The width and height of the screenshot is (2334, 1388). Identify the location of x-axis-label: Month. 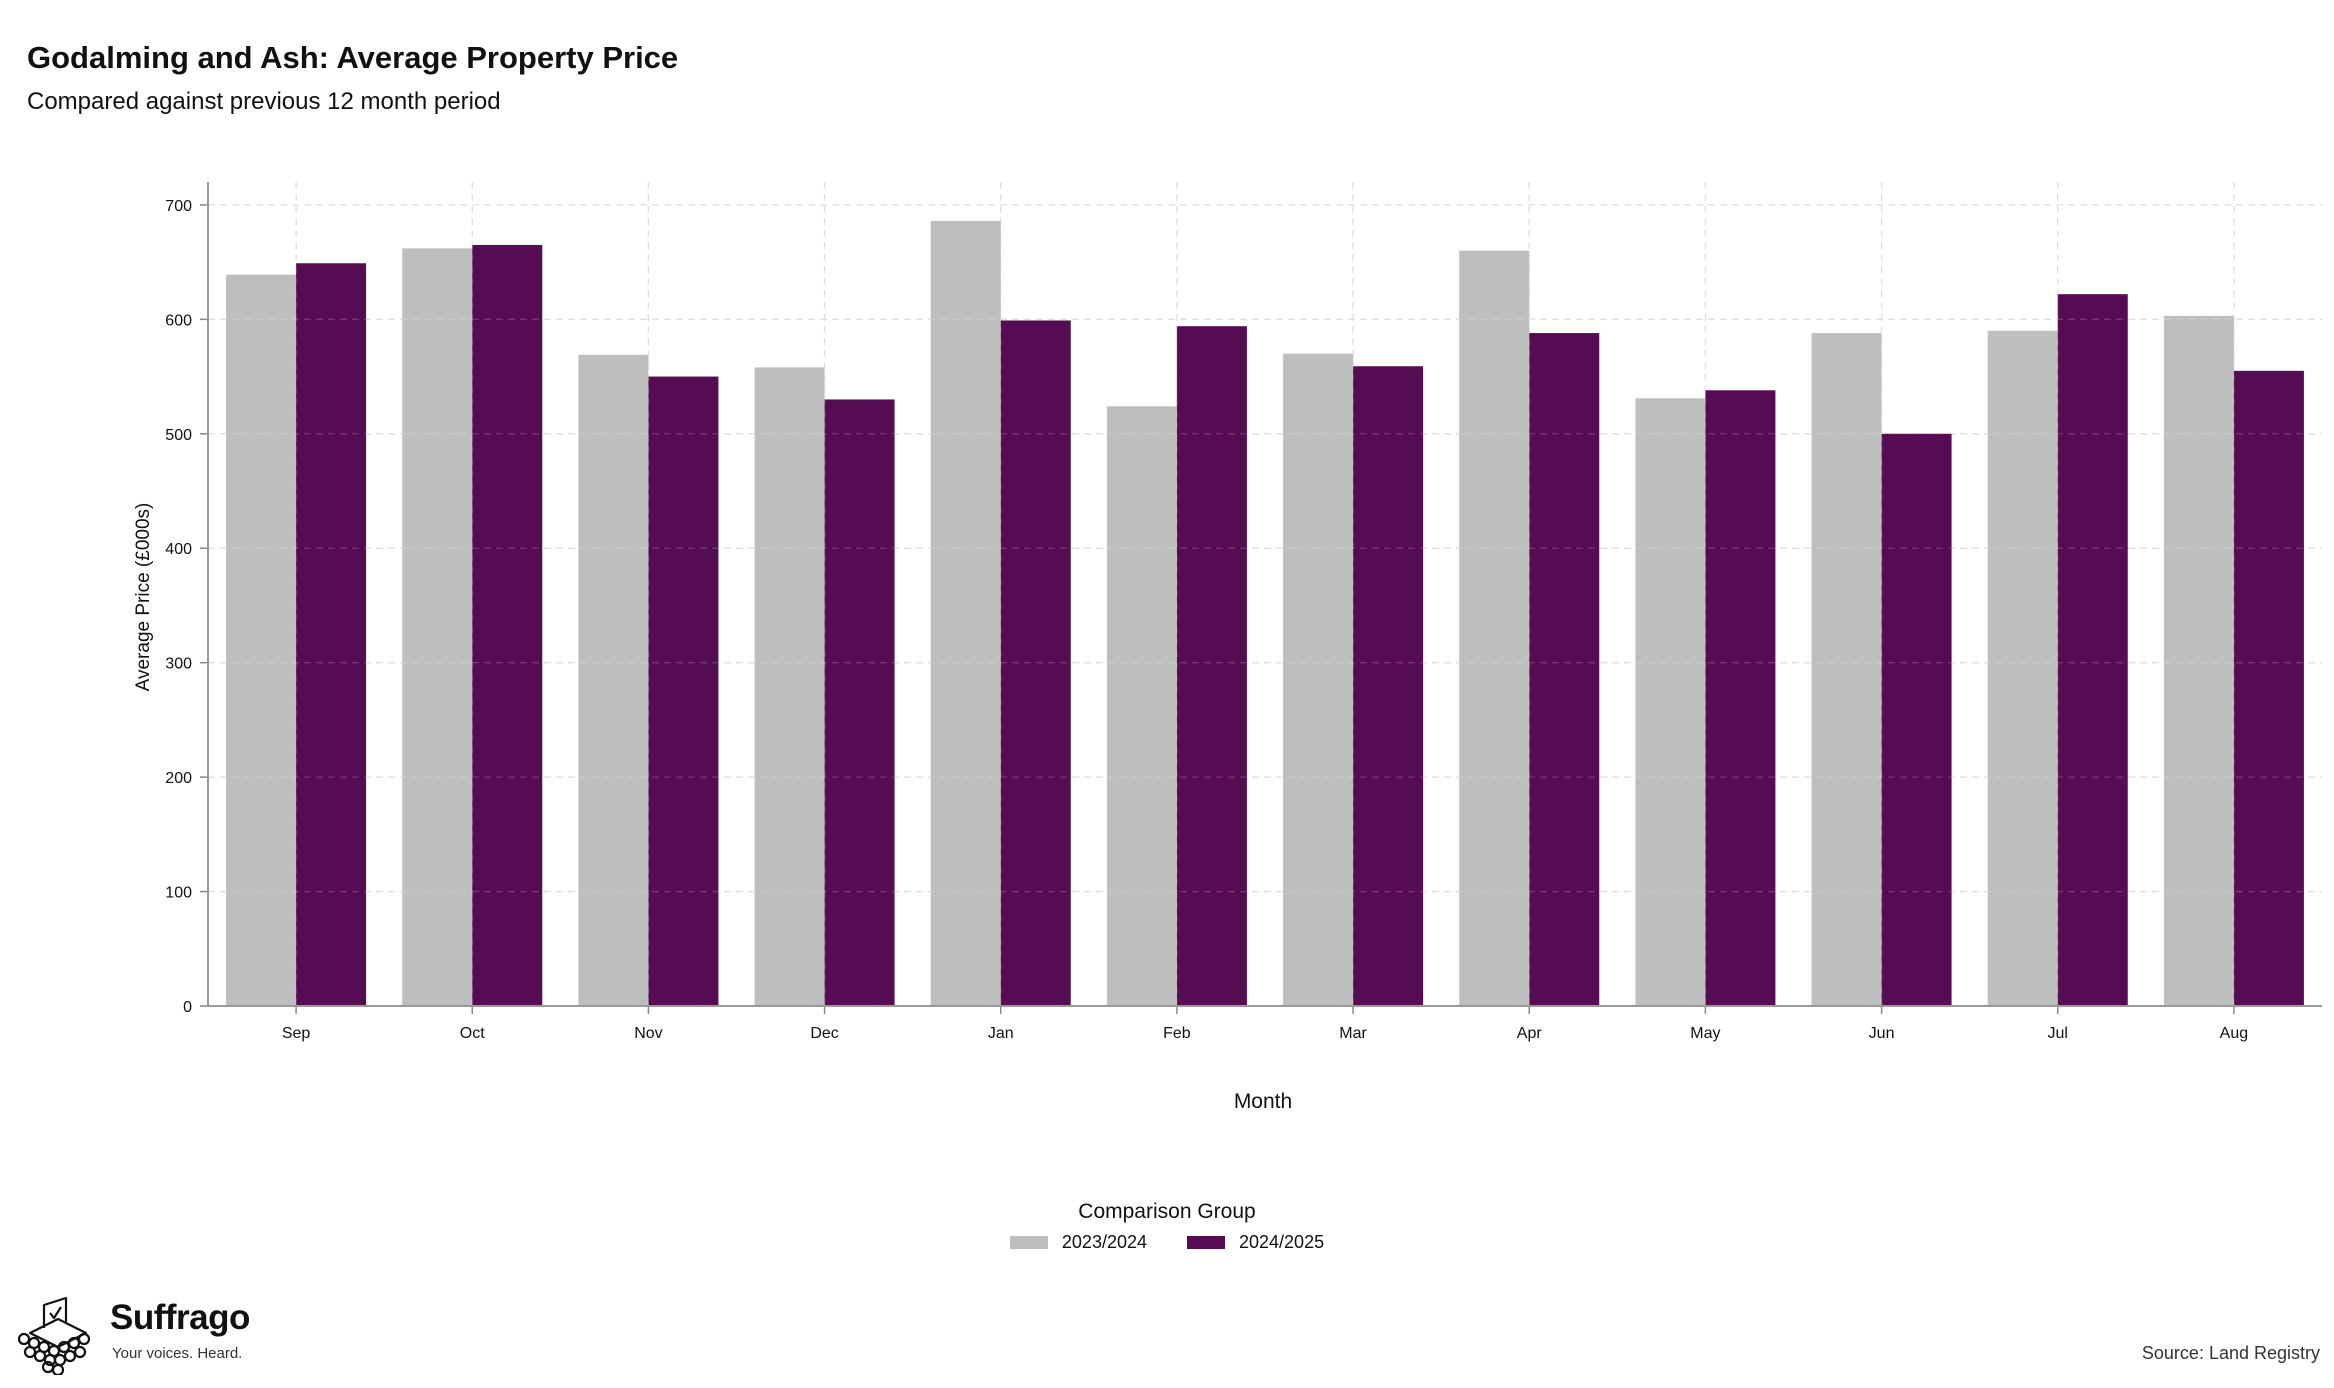
(1263, 1101).